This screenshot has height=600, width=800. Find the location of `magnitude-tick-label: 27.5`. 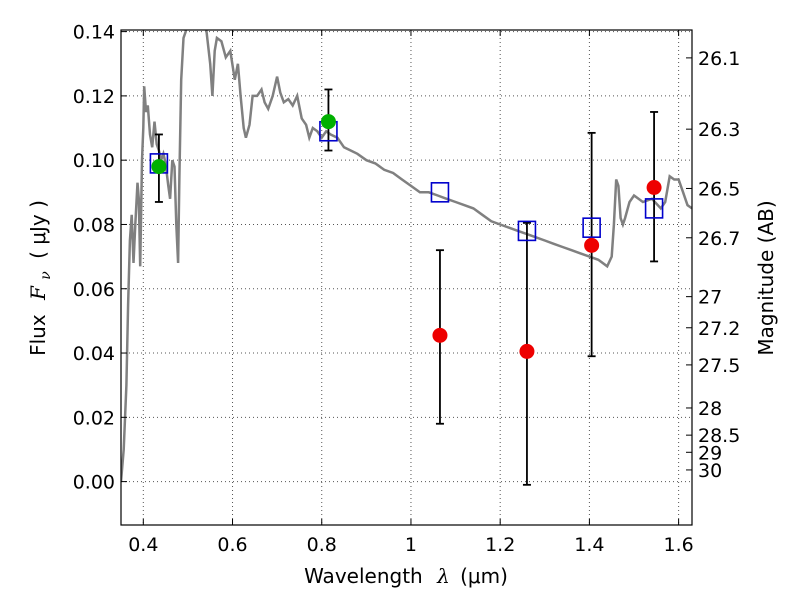

magnitude-tick-label: 27.5 is located at coordinates (719, 366).